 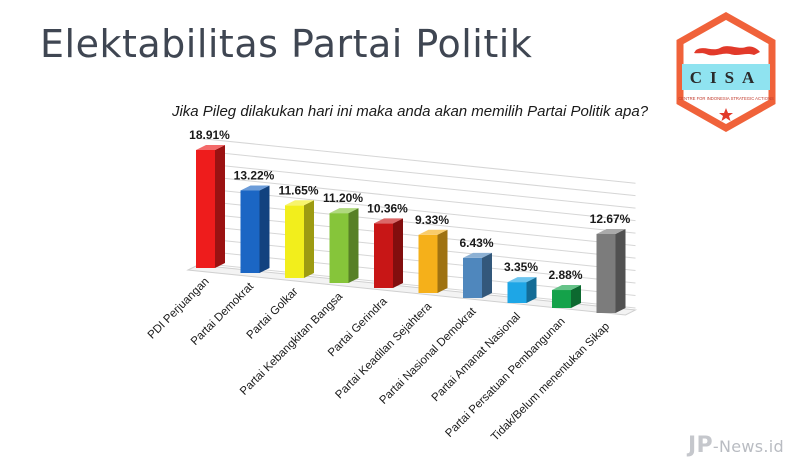 I want to click on watermark-prefix: JP, so click(x=700, y=445).